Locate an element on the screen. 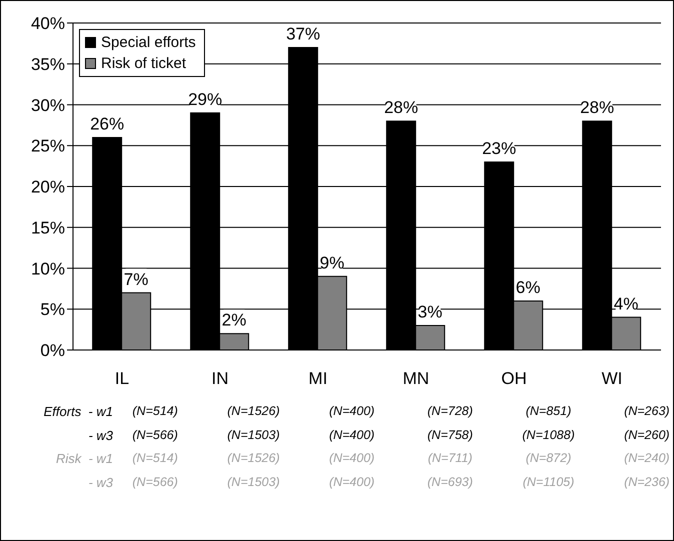  text: (N=263) is located at coordinates (647, 411).